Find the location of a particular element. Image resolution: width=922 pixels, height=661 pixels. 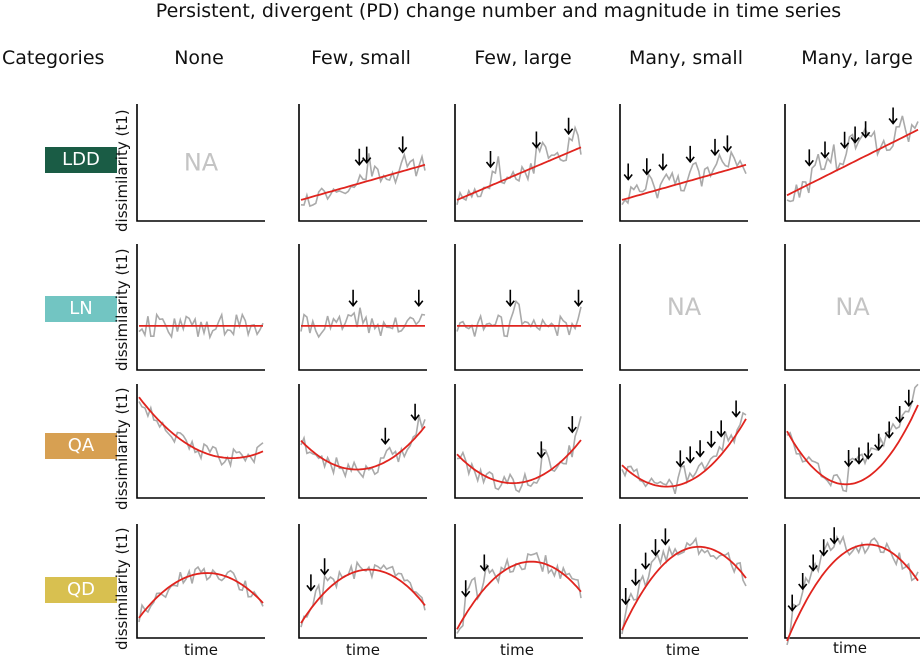

category-badge-qd: QD is located at coordinates (81, 590).